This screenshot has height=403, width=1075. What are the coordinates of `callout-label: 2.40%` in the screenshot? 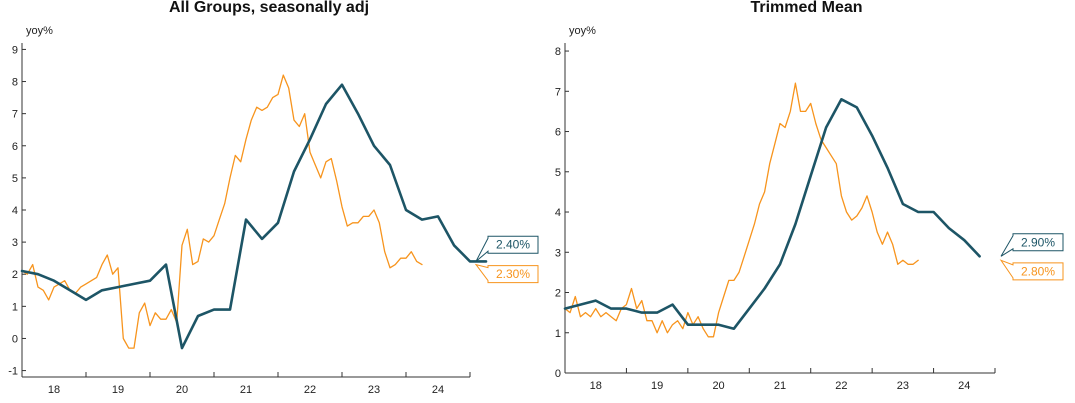 It's located at (513, 245).